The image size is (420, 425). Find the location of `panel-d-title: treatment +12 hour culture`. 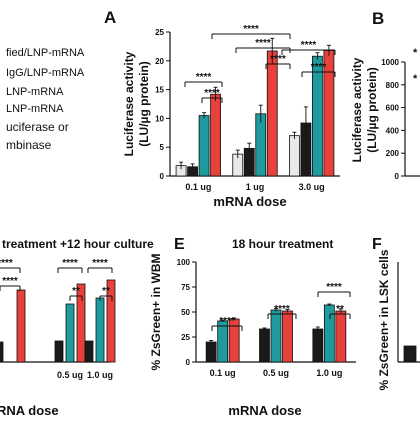

panel-d-title: treatment +12 hour culture is located at coordinates (78, 244).